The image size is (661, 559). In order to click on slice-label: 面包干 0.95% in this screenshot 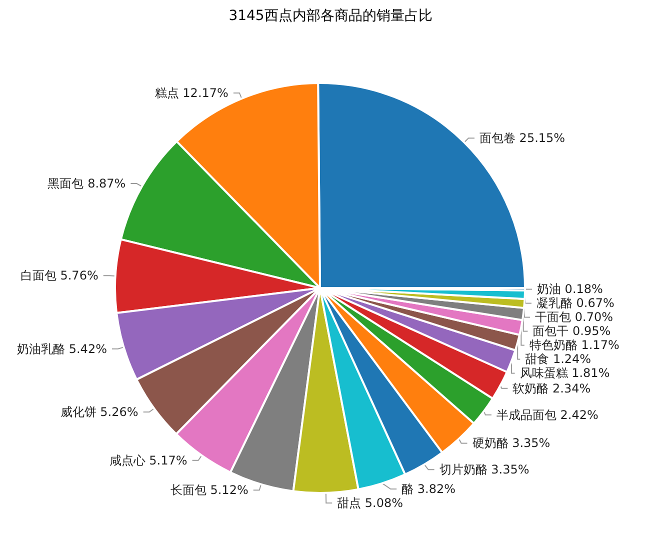, I will do `click(571, 331)`.